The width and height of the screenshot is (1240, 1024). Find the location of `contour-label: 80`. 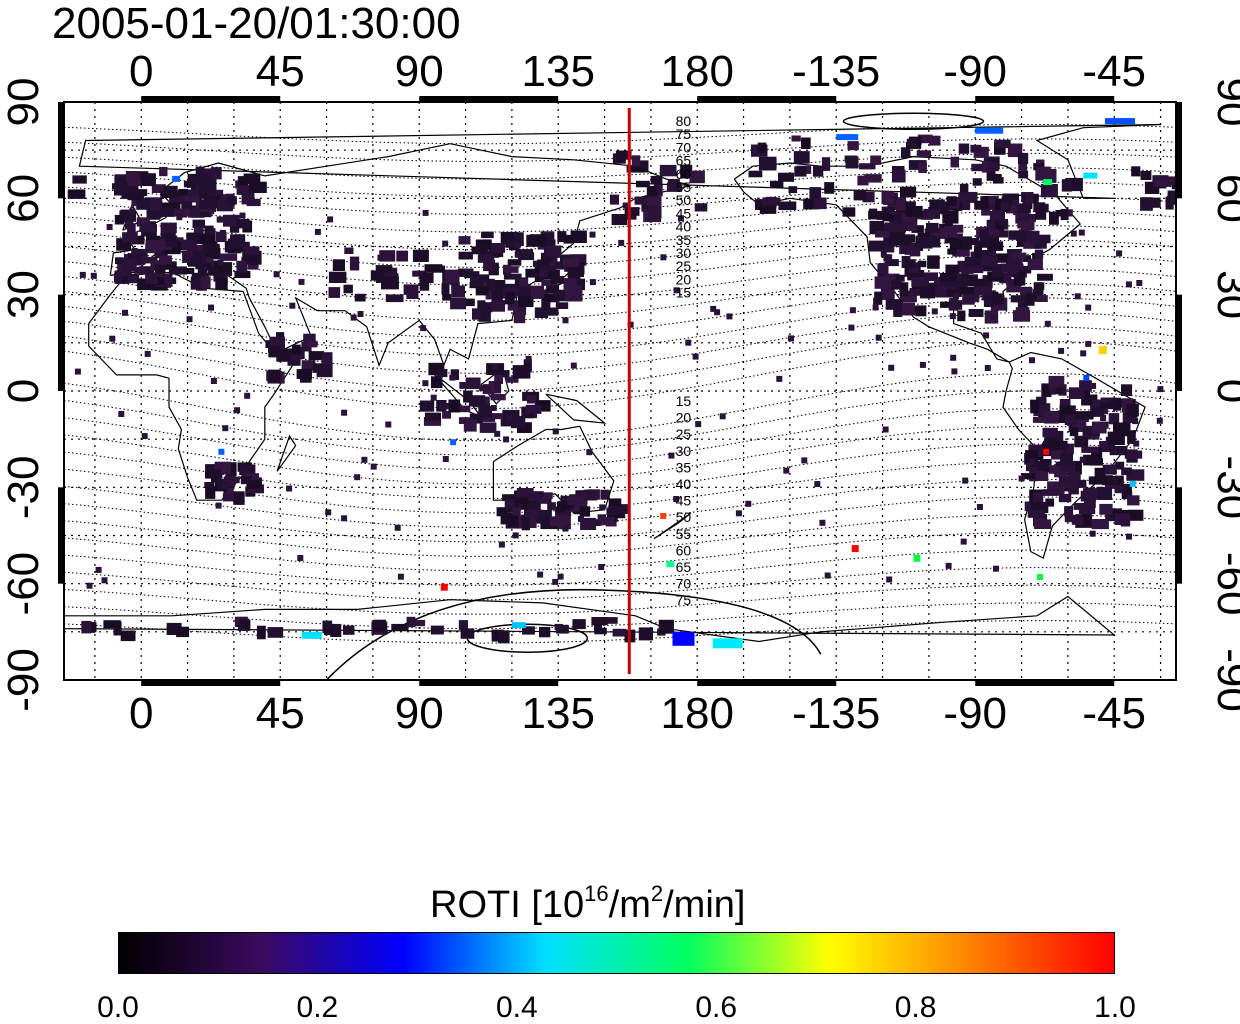

contour-label: 80 is located at coordinates (684, 121).